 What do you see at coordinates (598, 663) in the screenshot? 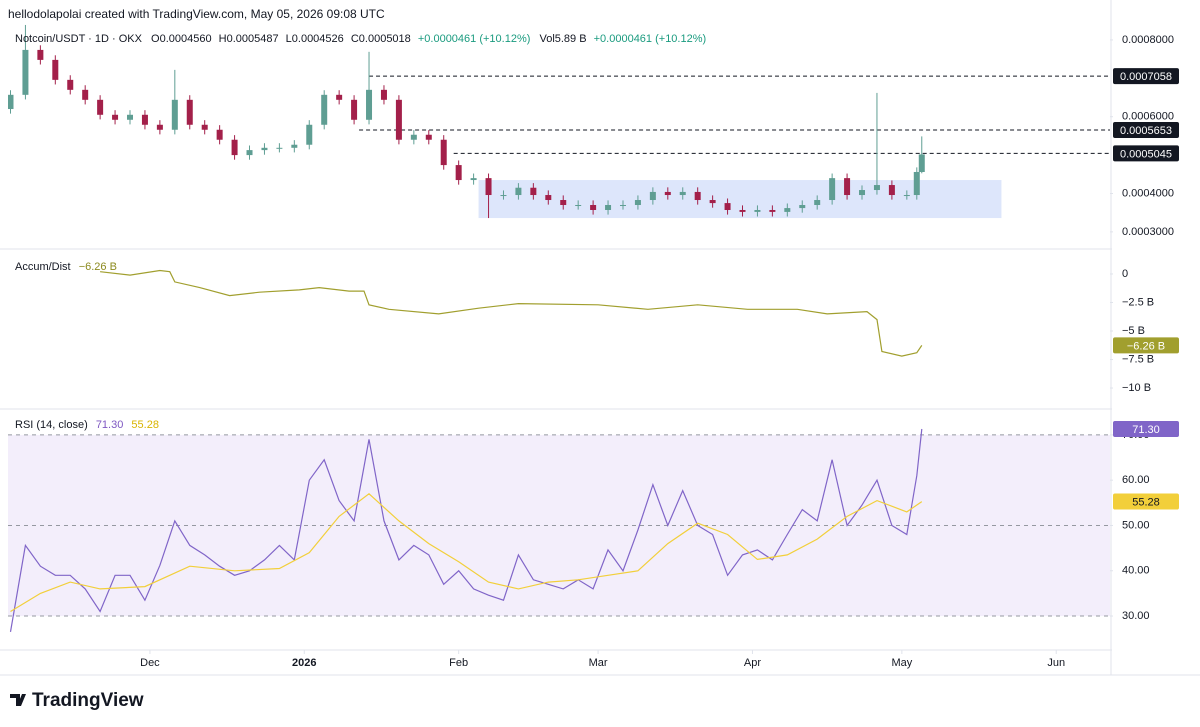
I see `x-tick-label: Mar` at bounding box center [598, 663].